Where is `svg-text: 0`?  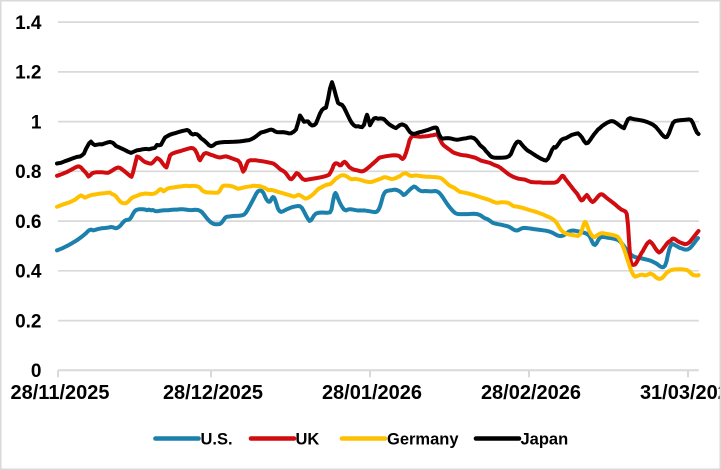
svg-text: 0 is located at coordinates (36, 371).